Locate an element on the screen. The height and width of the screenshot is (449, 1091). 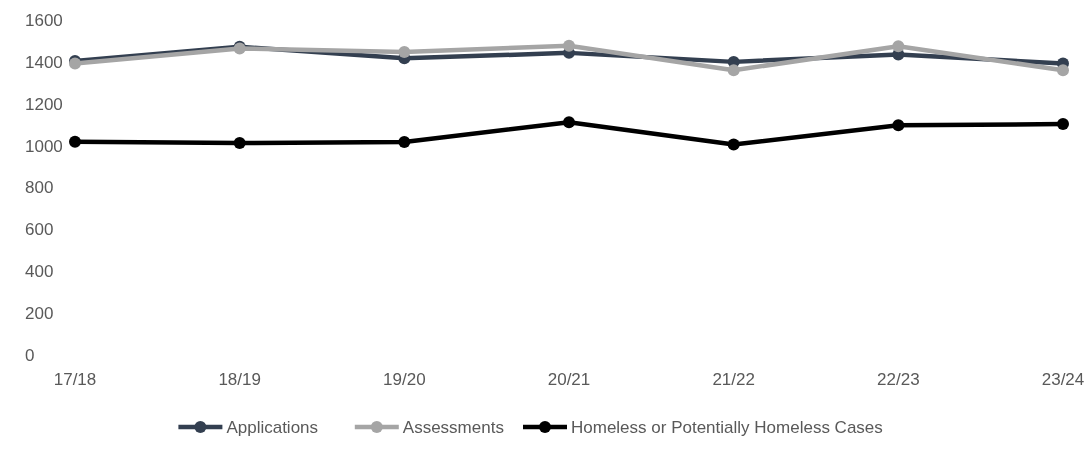
x-tick-label: 17/18 is located at coordinates (75, 379).